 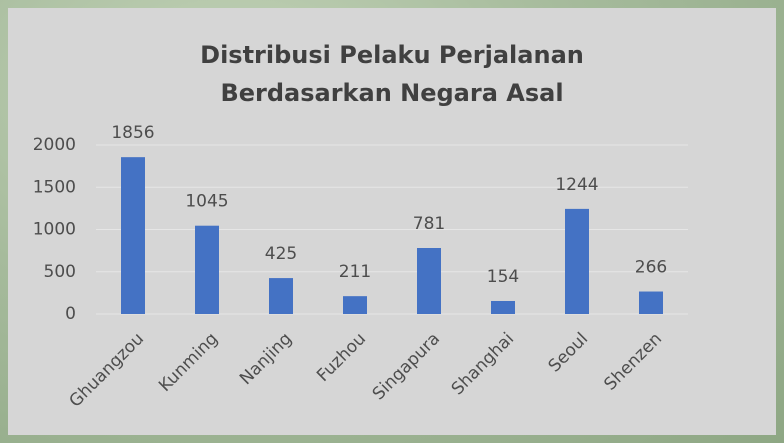 I want to click on y-tick-label: 0, so click(x=70, y=314).